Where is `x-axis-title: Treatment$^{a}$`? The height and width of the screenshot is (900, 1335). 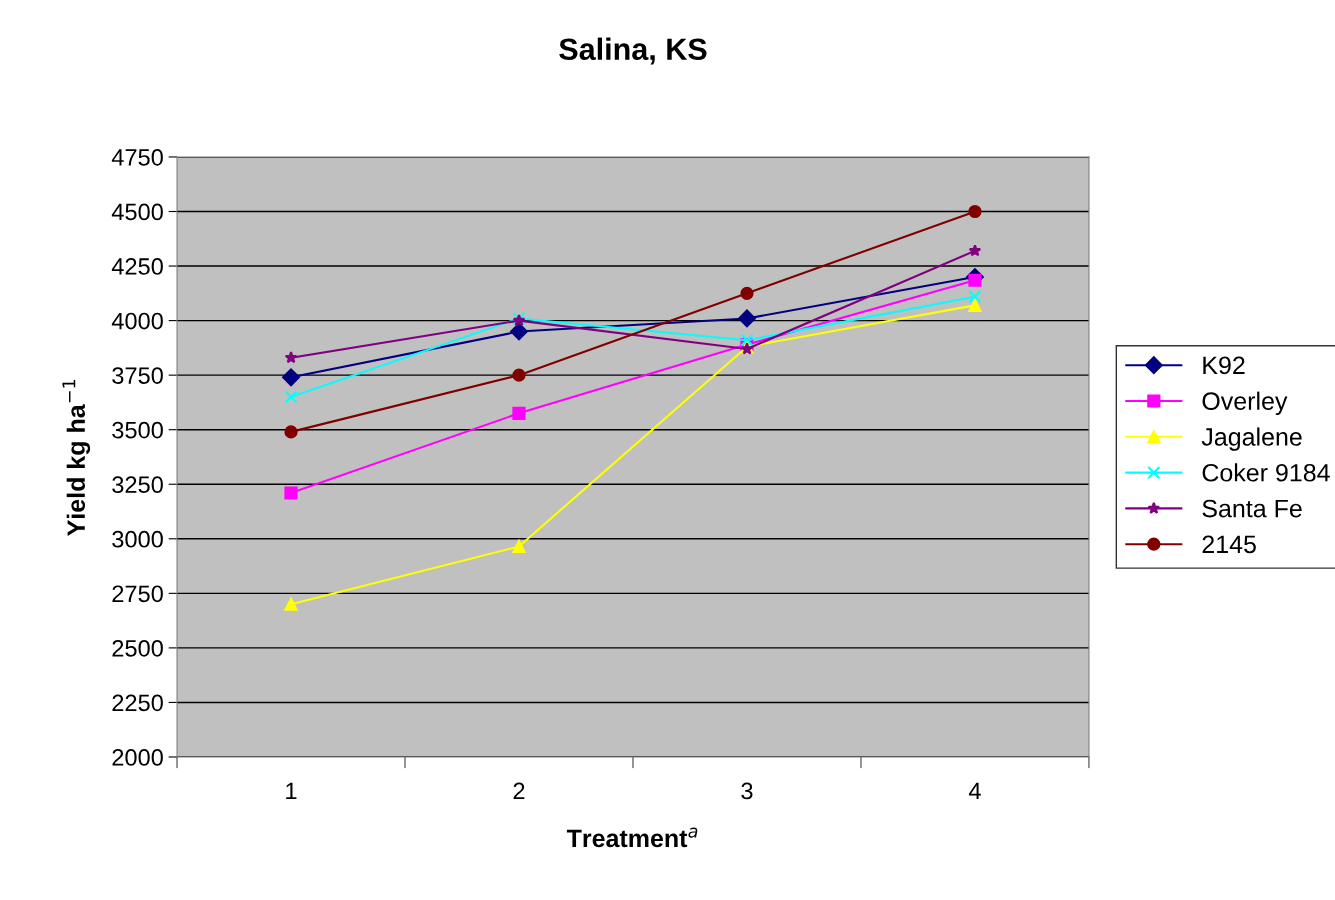
x-axis-title: Treatment$^{a}$ is located at coordinates (632, 837).